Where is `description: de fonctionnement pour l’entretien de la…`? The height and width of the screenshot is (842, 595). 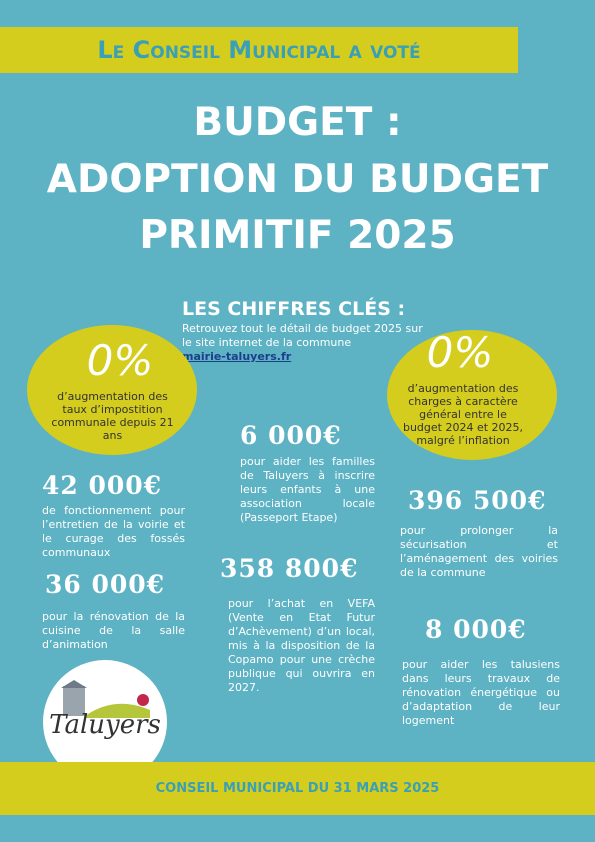 description: de fonctionnement pour l’entretien de la… is located at coordinates (113, 531).